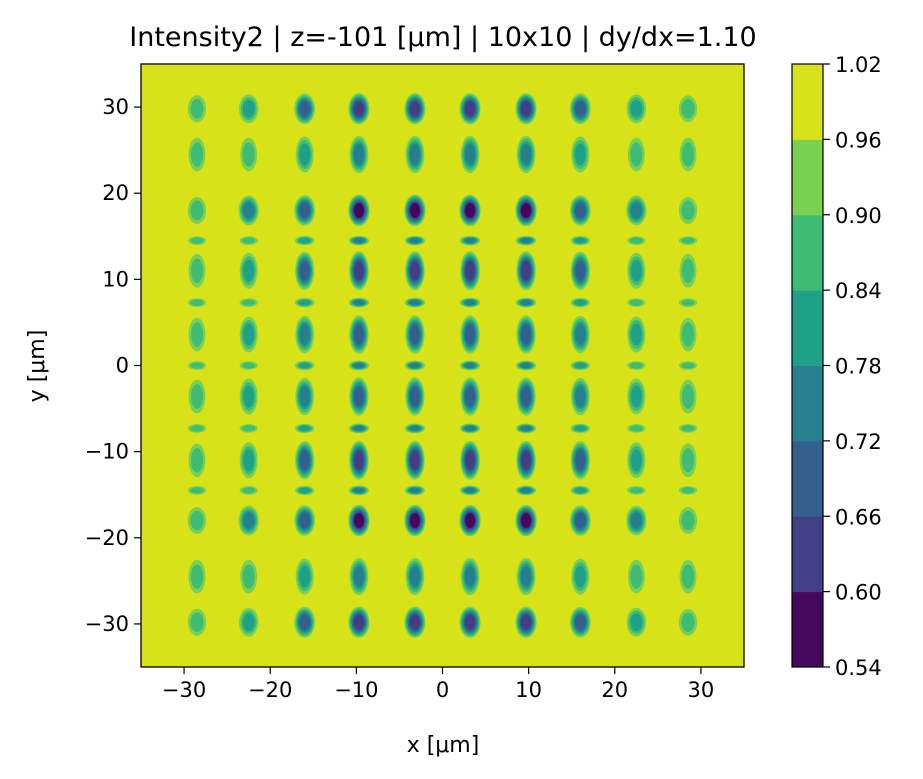 Image resolution: width=923 pixels, height=779 pixels. Describe the element at coordinates (807, 629) in the screenshot. I see `colorbar-band` at that location.